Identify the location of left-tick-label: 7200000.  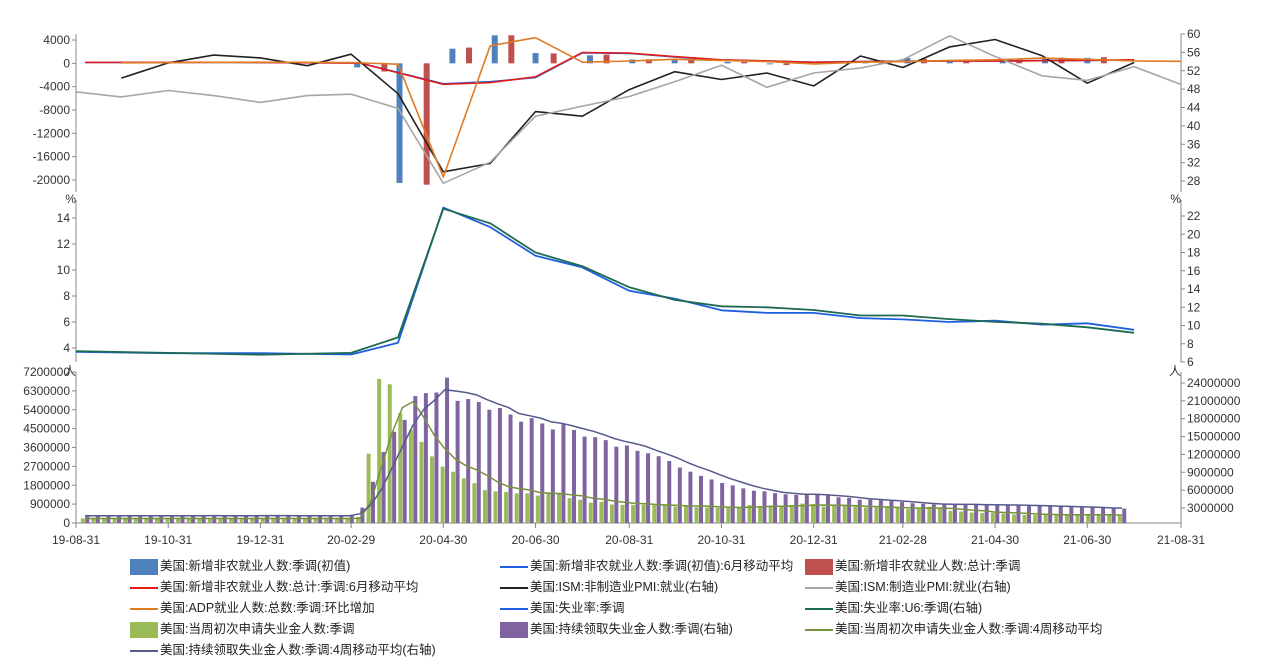
(46, 372).